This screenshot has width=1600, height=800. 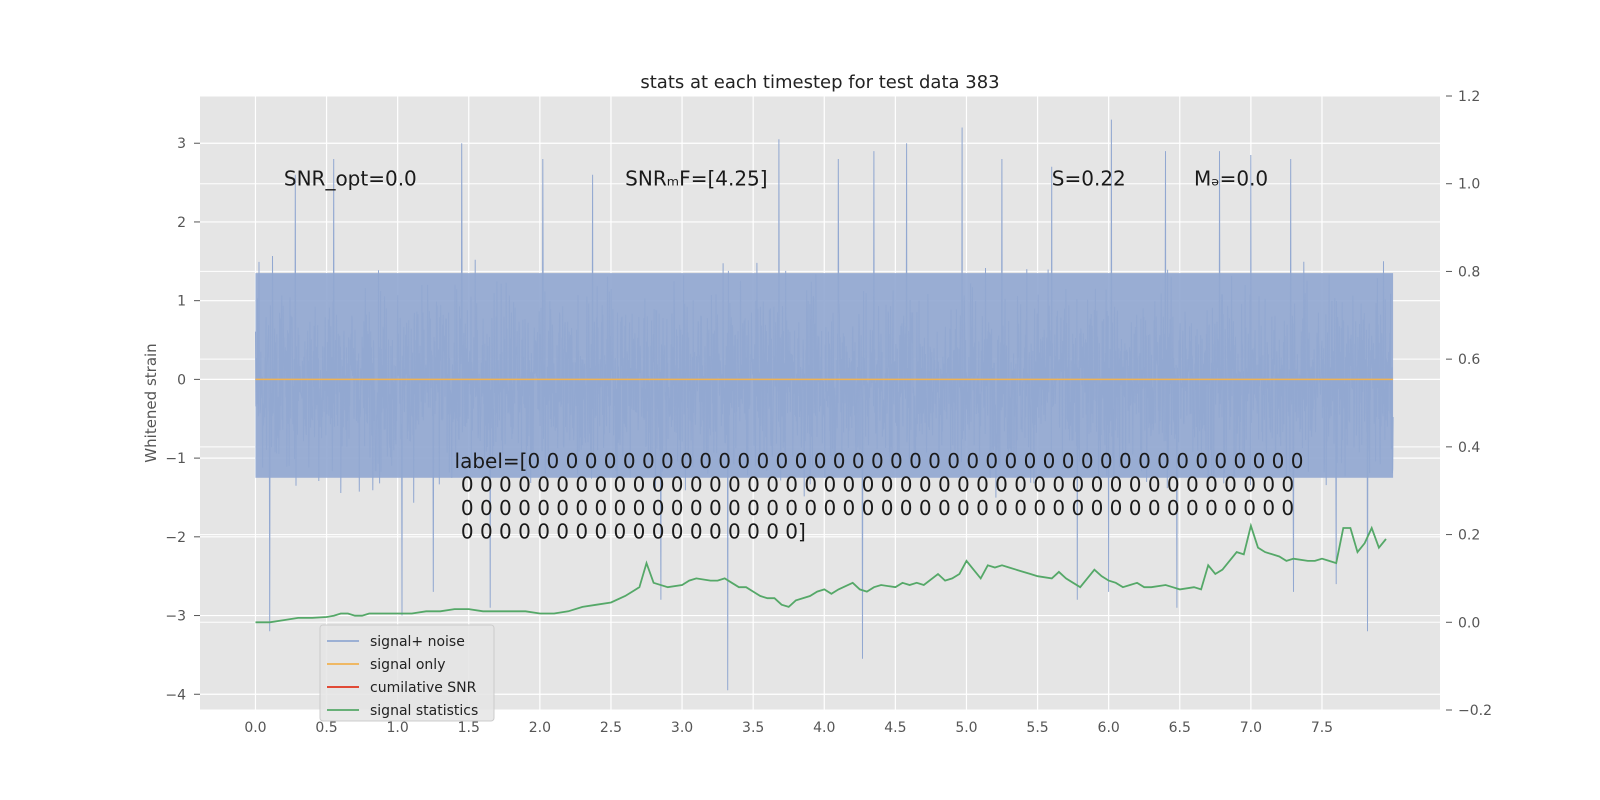 What do you see at coordinates (423, 688) in the screenshot?
I see `legend-label: cumilative SNR` at bounding box center [423, 688].